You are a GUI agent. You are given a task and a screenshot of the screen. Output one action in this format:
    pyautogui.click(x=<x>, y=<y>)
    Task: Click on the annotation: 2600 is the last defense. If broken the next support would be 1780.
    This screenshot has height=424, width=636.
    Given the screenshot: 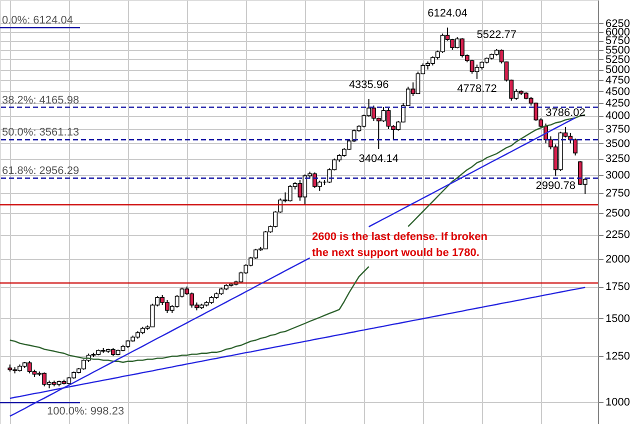 What is the action you would take?
    pyautogui.click(x=400, y=245)
    